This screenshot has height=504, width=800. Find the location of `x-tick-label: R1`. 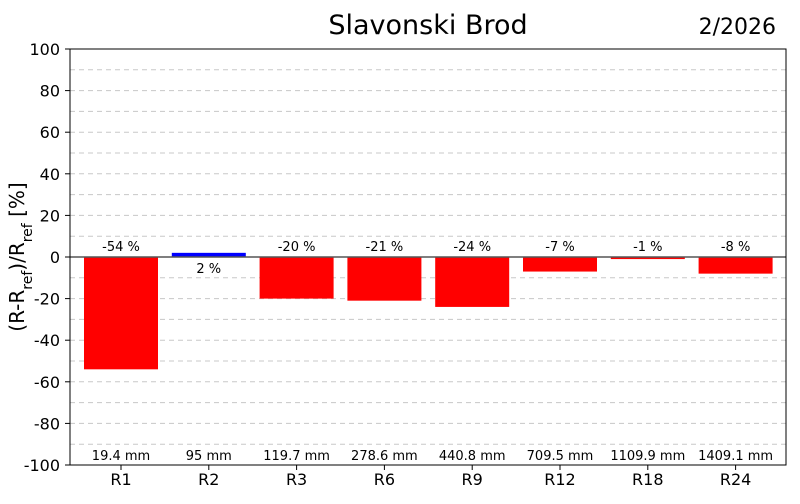

x-tick-label: R1 is located at coordinates (120, 479).